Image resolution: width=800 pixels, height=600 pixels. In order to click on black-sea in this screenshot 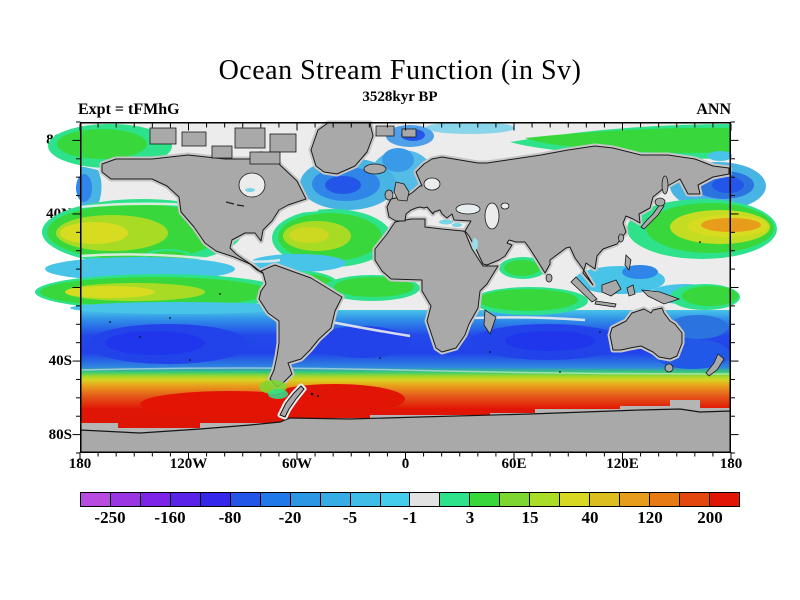, I will do `click(468, 209)`.